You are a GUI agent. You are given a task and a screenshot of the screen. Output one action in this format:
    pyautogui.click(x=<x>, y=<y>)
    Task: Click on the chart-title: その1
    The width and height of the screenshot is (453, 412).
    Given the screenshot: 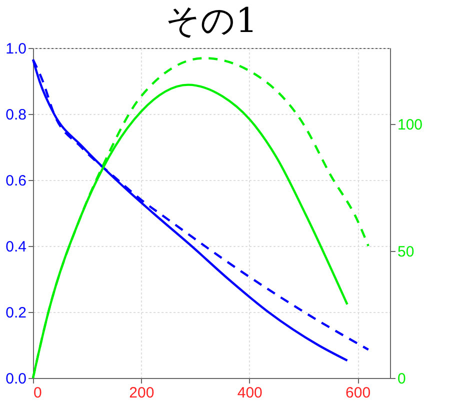 What is the action you would take?
    pyautogui.click(x=212, y=21)
    